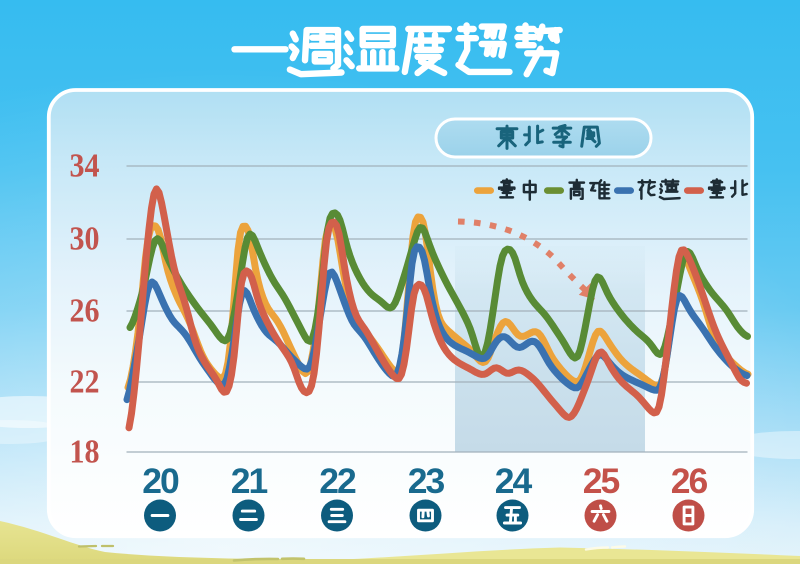  What do you see at coordinates (514, 481) in the screenshot?
I see `svg-text: 24` at bounding box center [514, 481].